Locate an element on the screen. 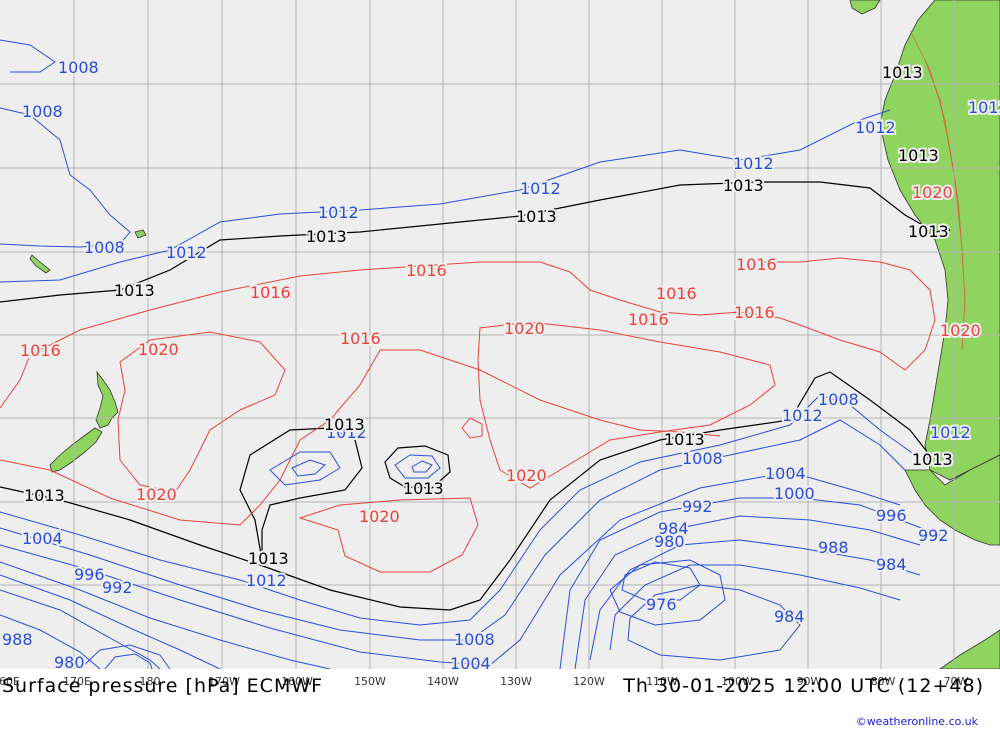 The image size is (1000, 733). lon-label: 160E is located at coordinates (10, 681).